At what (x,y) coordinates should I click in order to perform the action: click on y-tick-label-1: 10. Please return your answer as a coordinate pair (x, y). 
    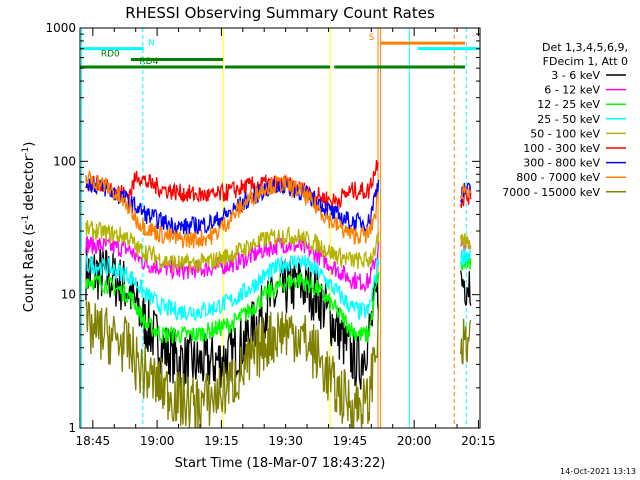
    Looking at the image, I should click on (68, 295).